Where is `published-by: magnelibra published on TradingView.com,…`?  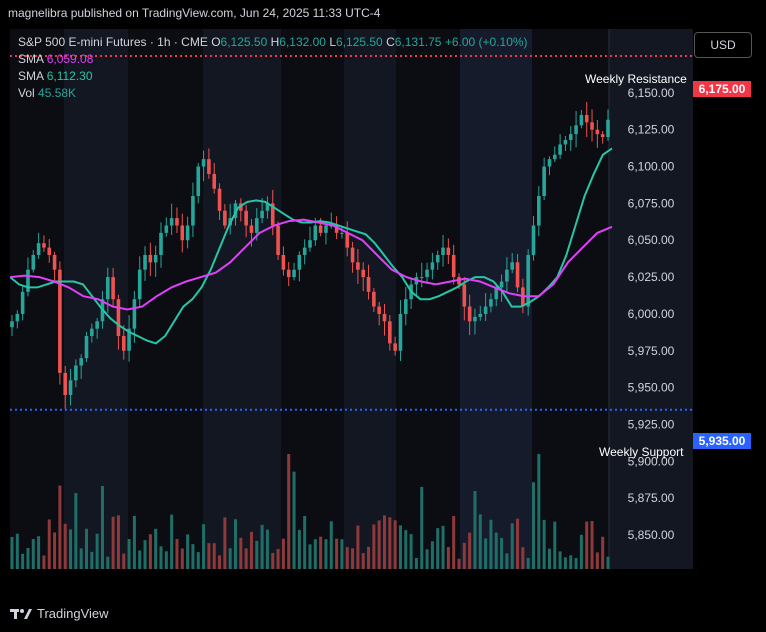
published-by: magnelibra published on TradingView.com,… is located at coordinates (194, 13).